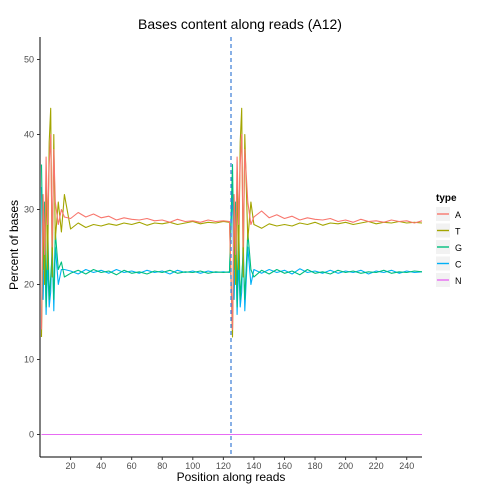 The image size is (491, 491). Describe the element at coordinates (458, 248) in the screenshot. I see `legend-label-G: G` at that location.